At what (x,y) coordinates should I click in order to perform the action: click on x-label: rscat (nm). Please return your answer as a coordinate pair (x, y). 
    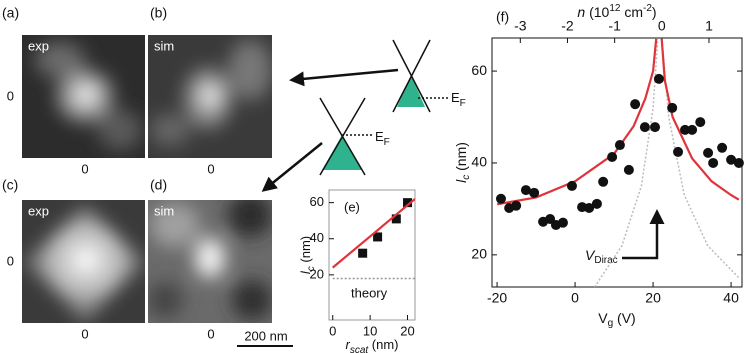
    Looking at the image, I should click on (371, 345).